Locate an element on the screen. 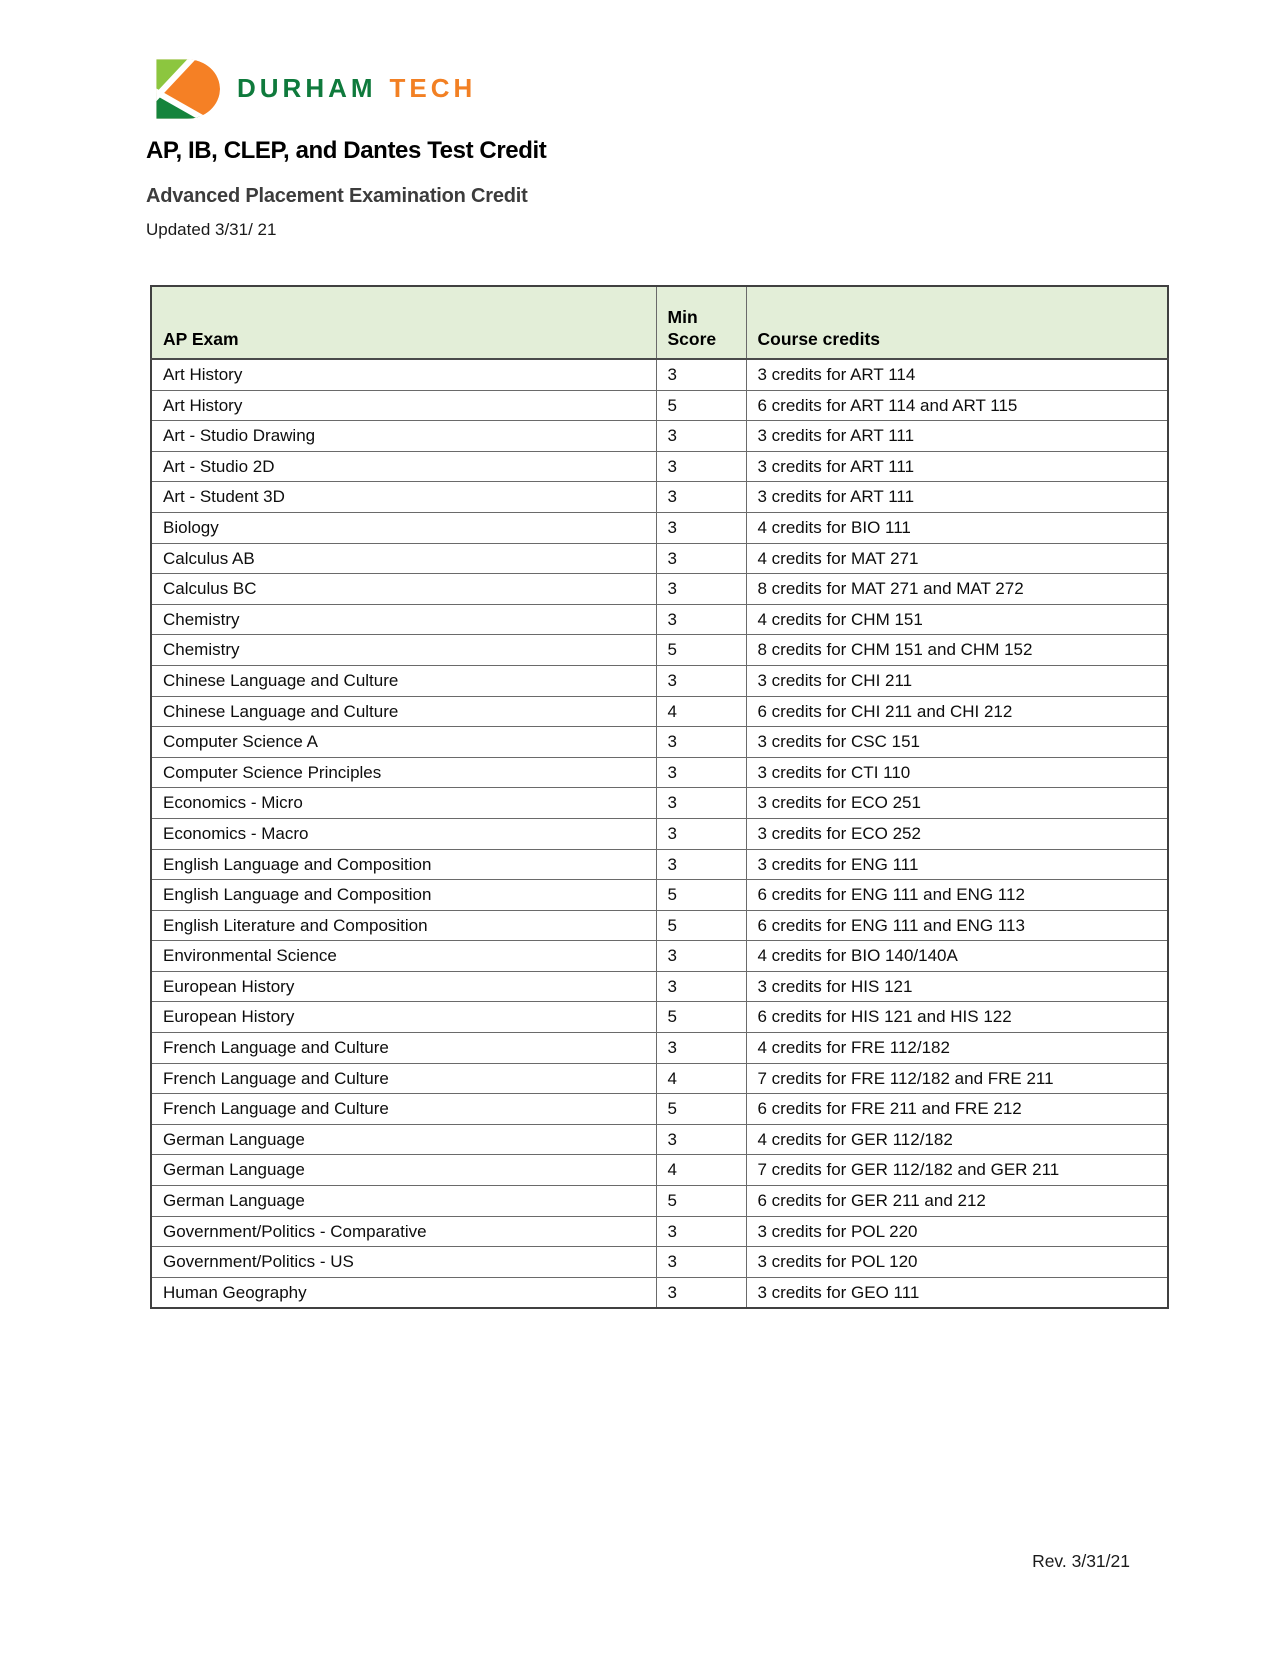 This screenshot has width=1280, height=1656. exam-cell: Calculus AB is located at coordinates (403, 558).